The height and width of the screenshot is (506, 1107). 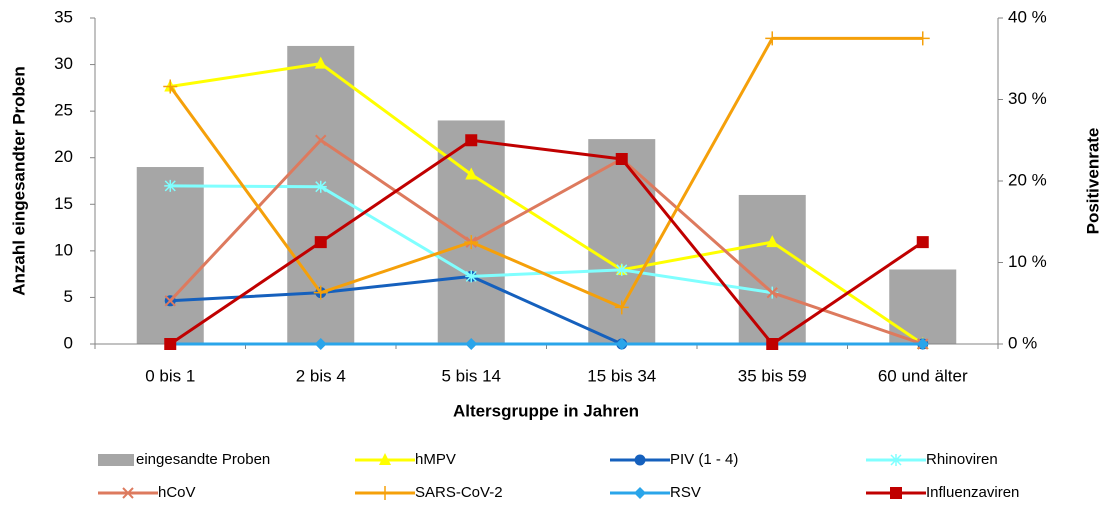 What do you see at coordinates (68, 296) in the screenshot?
I see `y-tick-label: 5` at bounding box center [68, 296].